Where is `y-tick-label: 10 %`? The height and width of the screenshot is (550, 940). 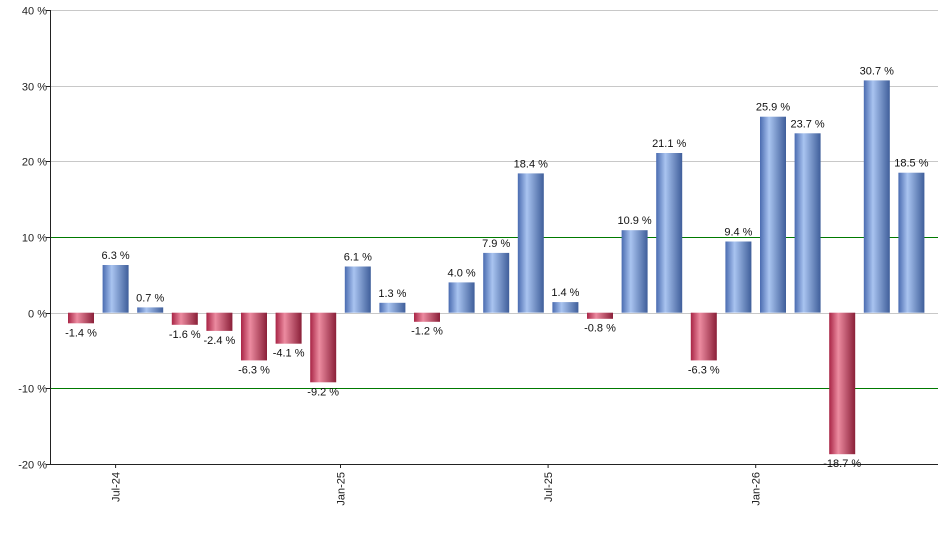 y-tick-label: 10 % is located at coordinates (34, 239).